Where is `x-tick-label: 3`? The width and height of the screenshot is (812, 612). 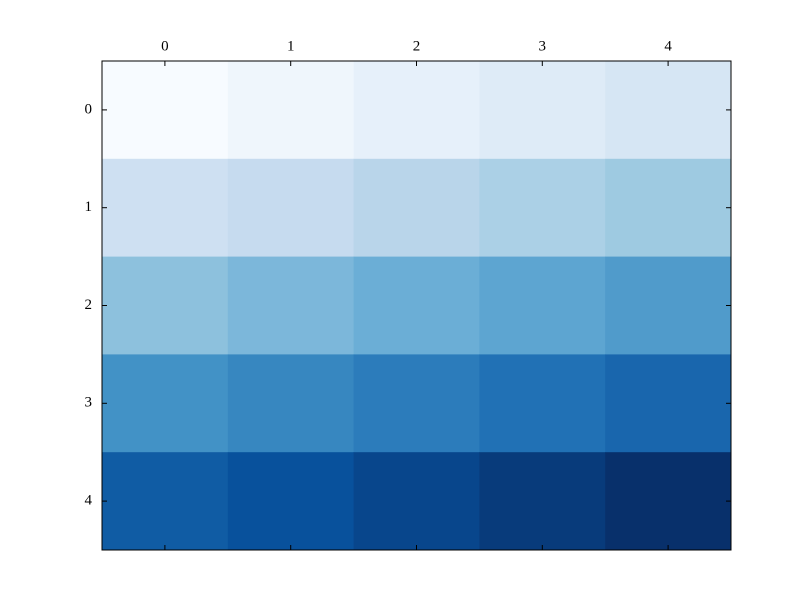 x-tick-label: 3 is located at coordinates (543, 46).